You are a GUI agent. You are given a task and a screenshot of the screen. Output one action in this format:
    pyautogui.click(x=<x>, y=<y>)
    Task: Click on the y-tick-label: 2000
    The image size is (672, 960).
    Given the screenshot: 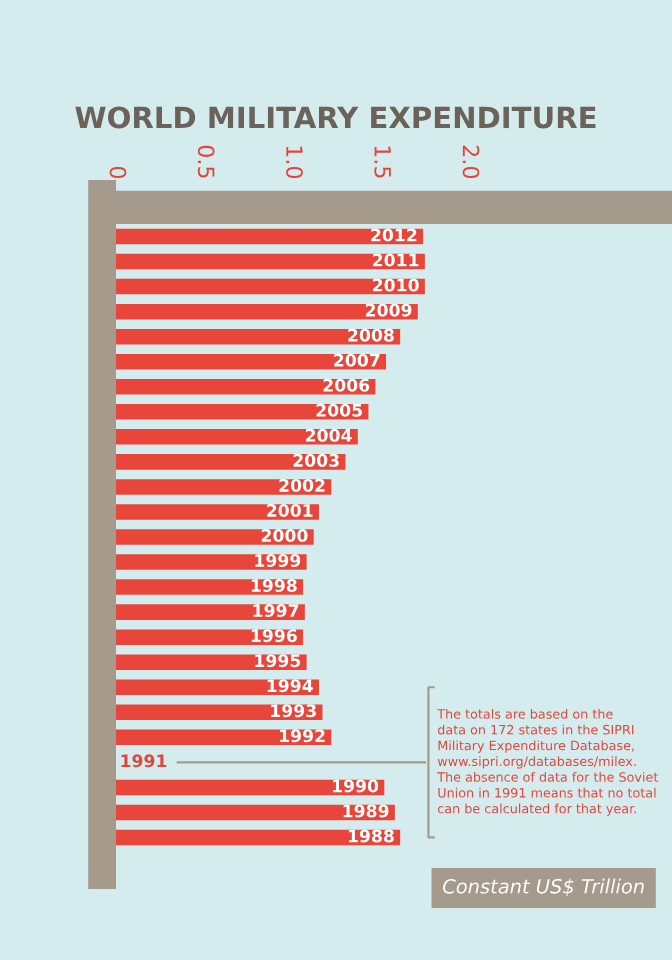 What is the action you would take?
    pyautogui.click(x=284, y=535)
    